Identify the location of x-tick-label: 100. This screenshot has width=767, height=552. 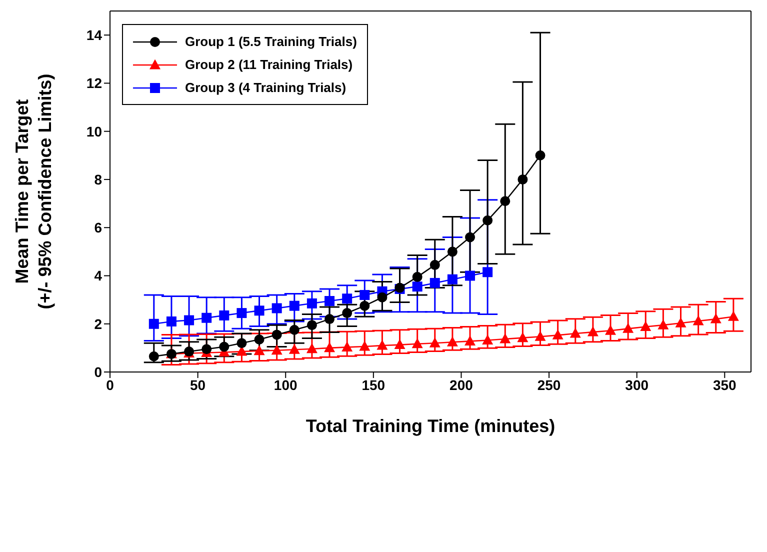
(286, 384).